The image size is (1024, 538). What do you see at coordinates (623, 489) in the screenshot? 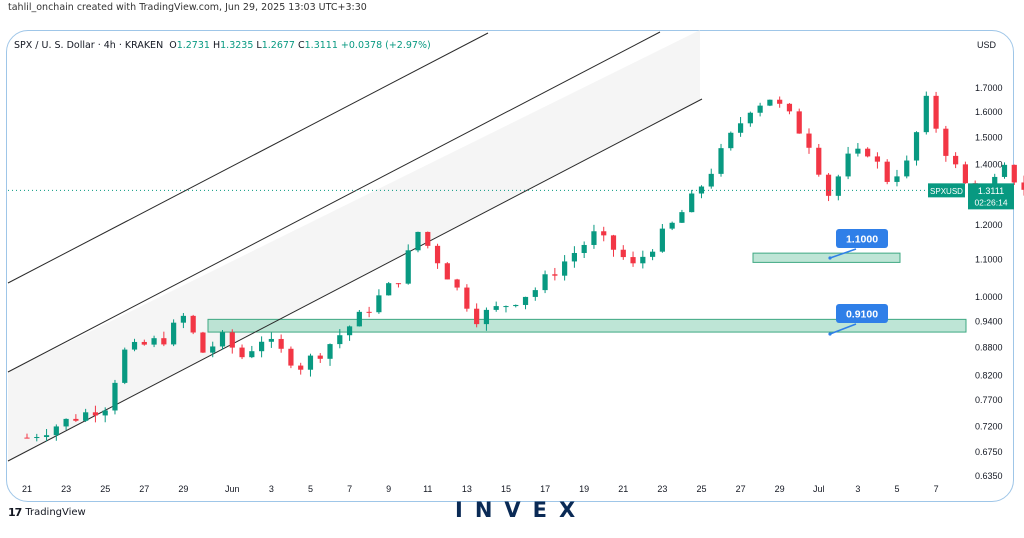
I see `x-tick-label: 21` at bounding box center [623, 489].